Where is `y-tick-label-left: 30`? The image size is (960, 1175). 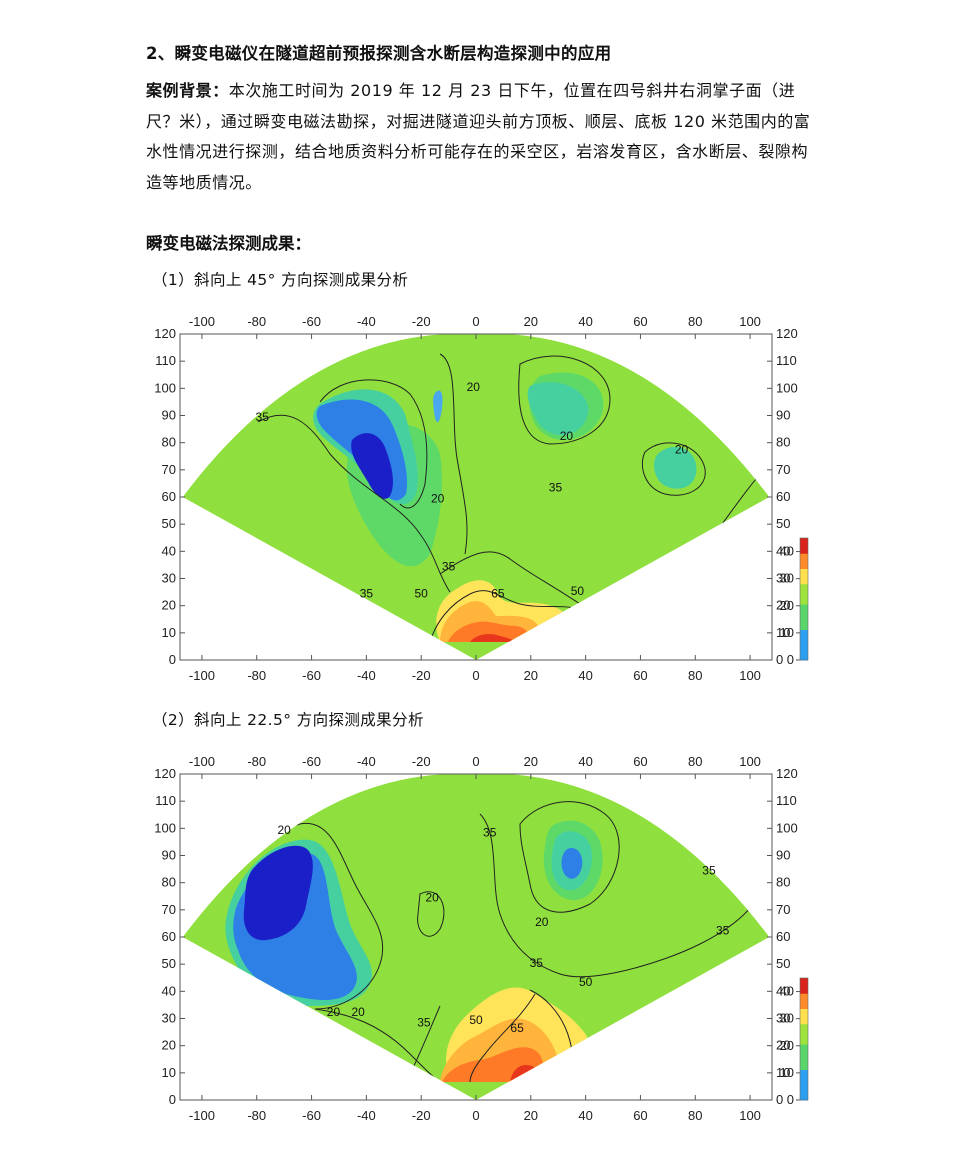 y-tick-label-left: 30 is located at coordinates (169, 578).